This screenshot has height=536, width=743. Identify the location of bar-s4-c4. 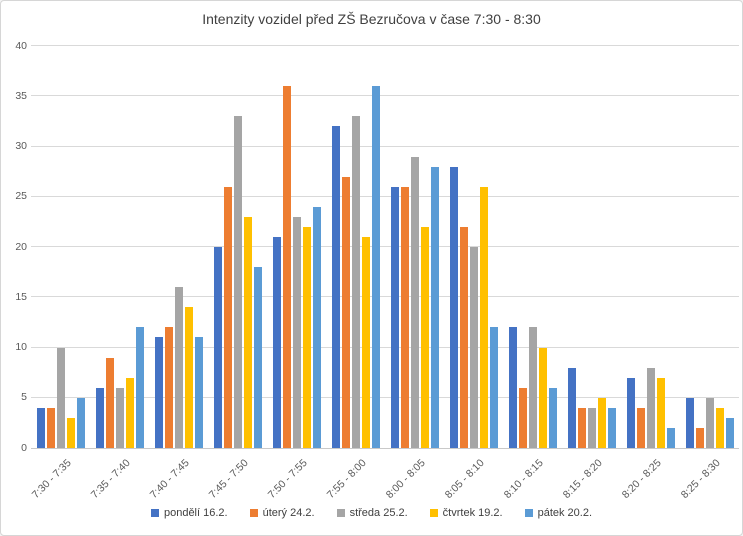
(316, 327).